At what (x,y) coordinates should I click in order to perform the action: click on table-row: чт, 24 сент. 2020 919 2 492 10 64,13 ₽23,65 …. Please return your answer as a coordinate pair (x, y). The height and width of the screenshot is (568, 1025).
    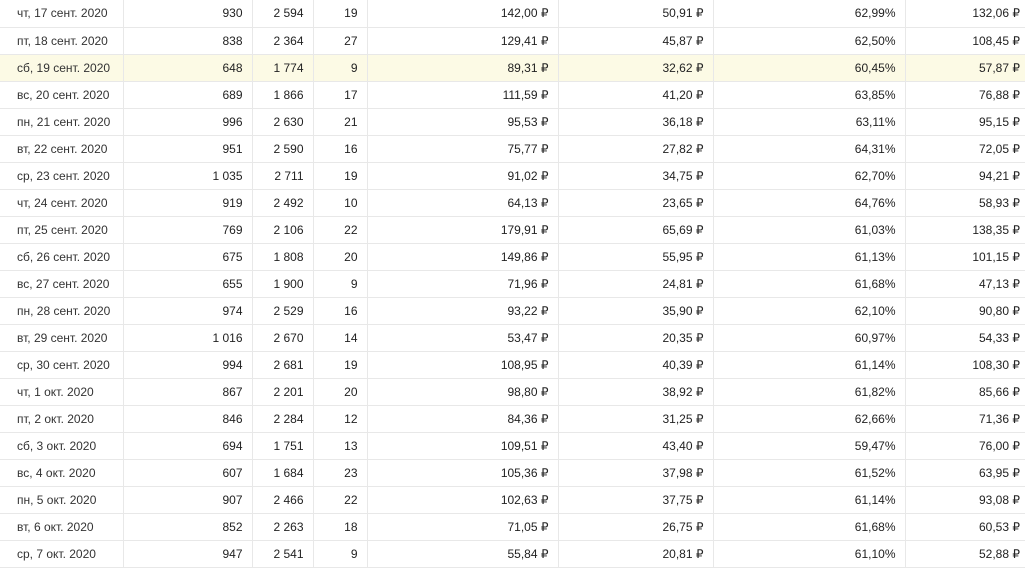
    Looking at the image, I should click on (512, 203).